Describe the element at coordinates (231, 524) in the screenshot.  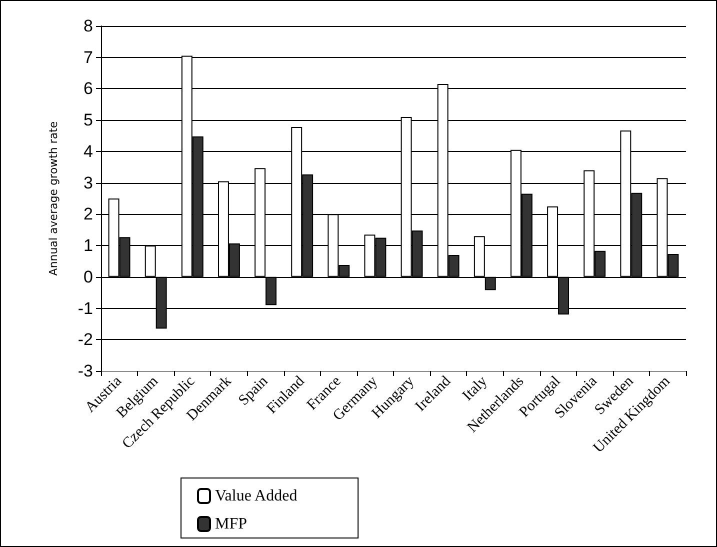
I see `legend-label: MFP` at that location.